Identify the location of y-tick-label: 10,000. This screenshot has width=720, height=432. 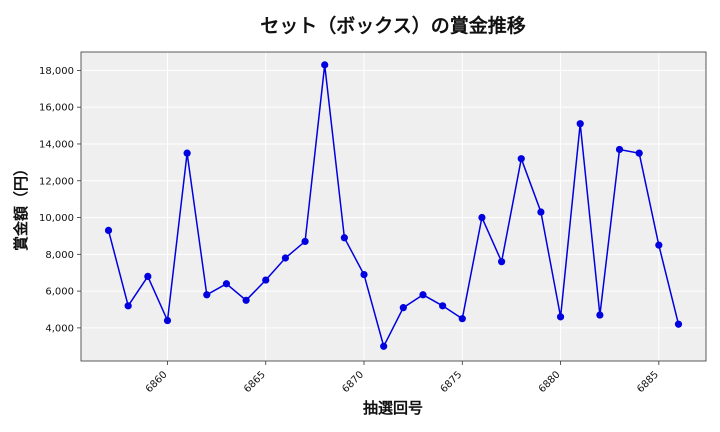
(56, 218).